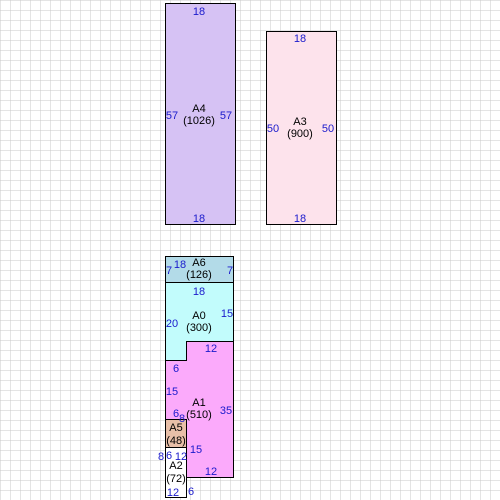  I want to click on region-a6-dim-right: 7, so click(230, 271).